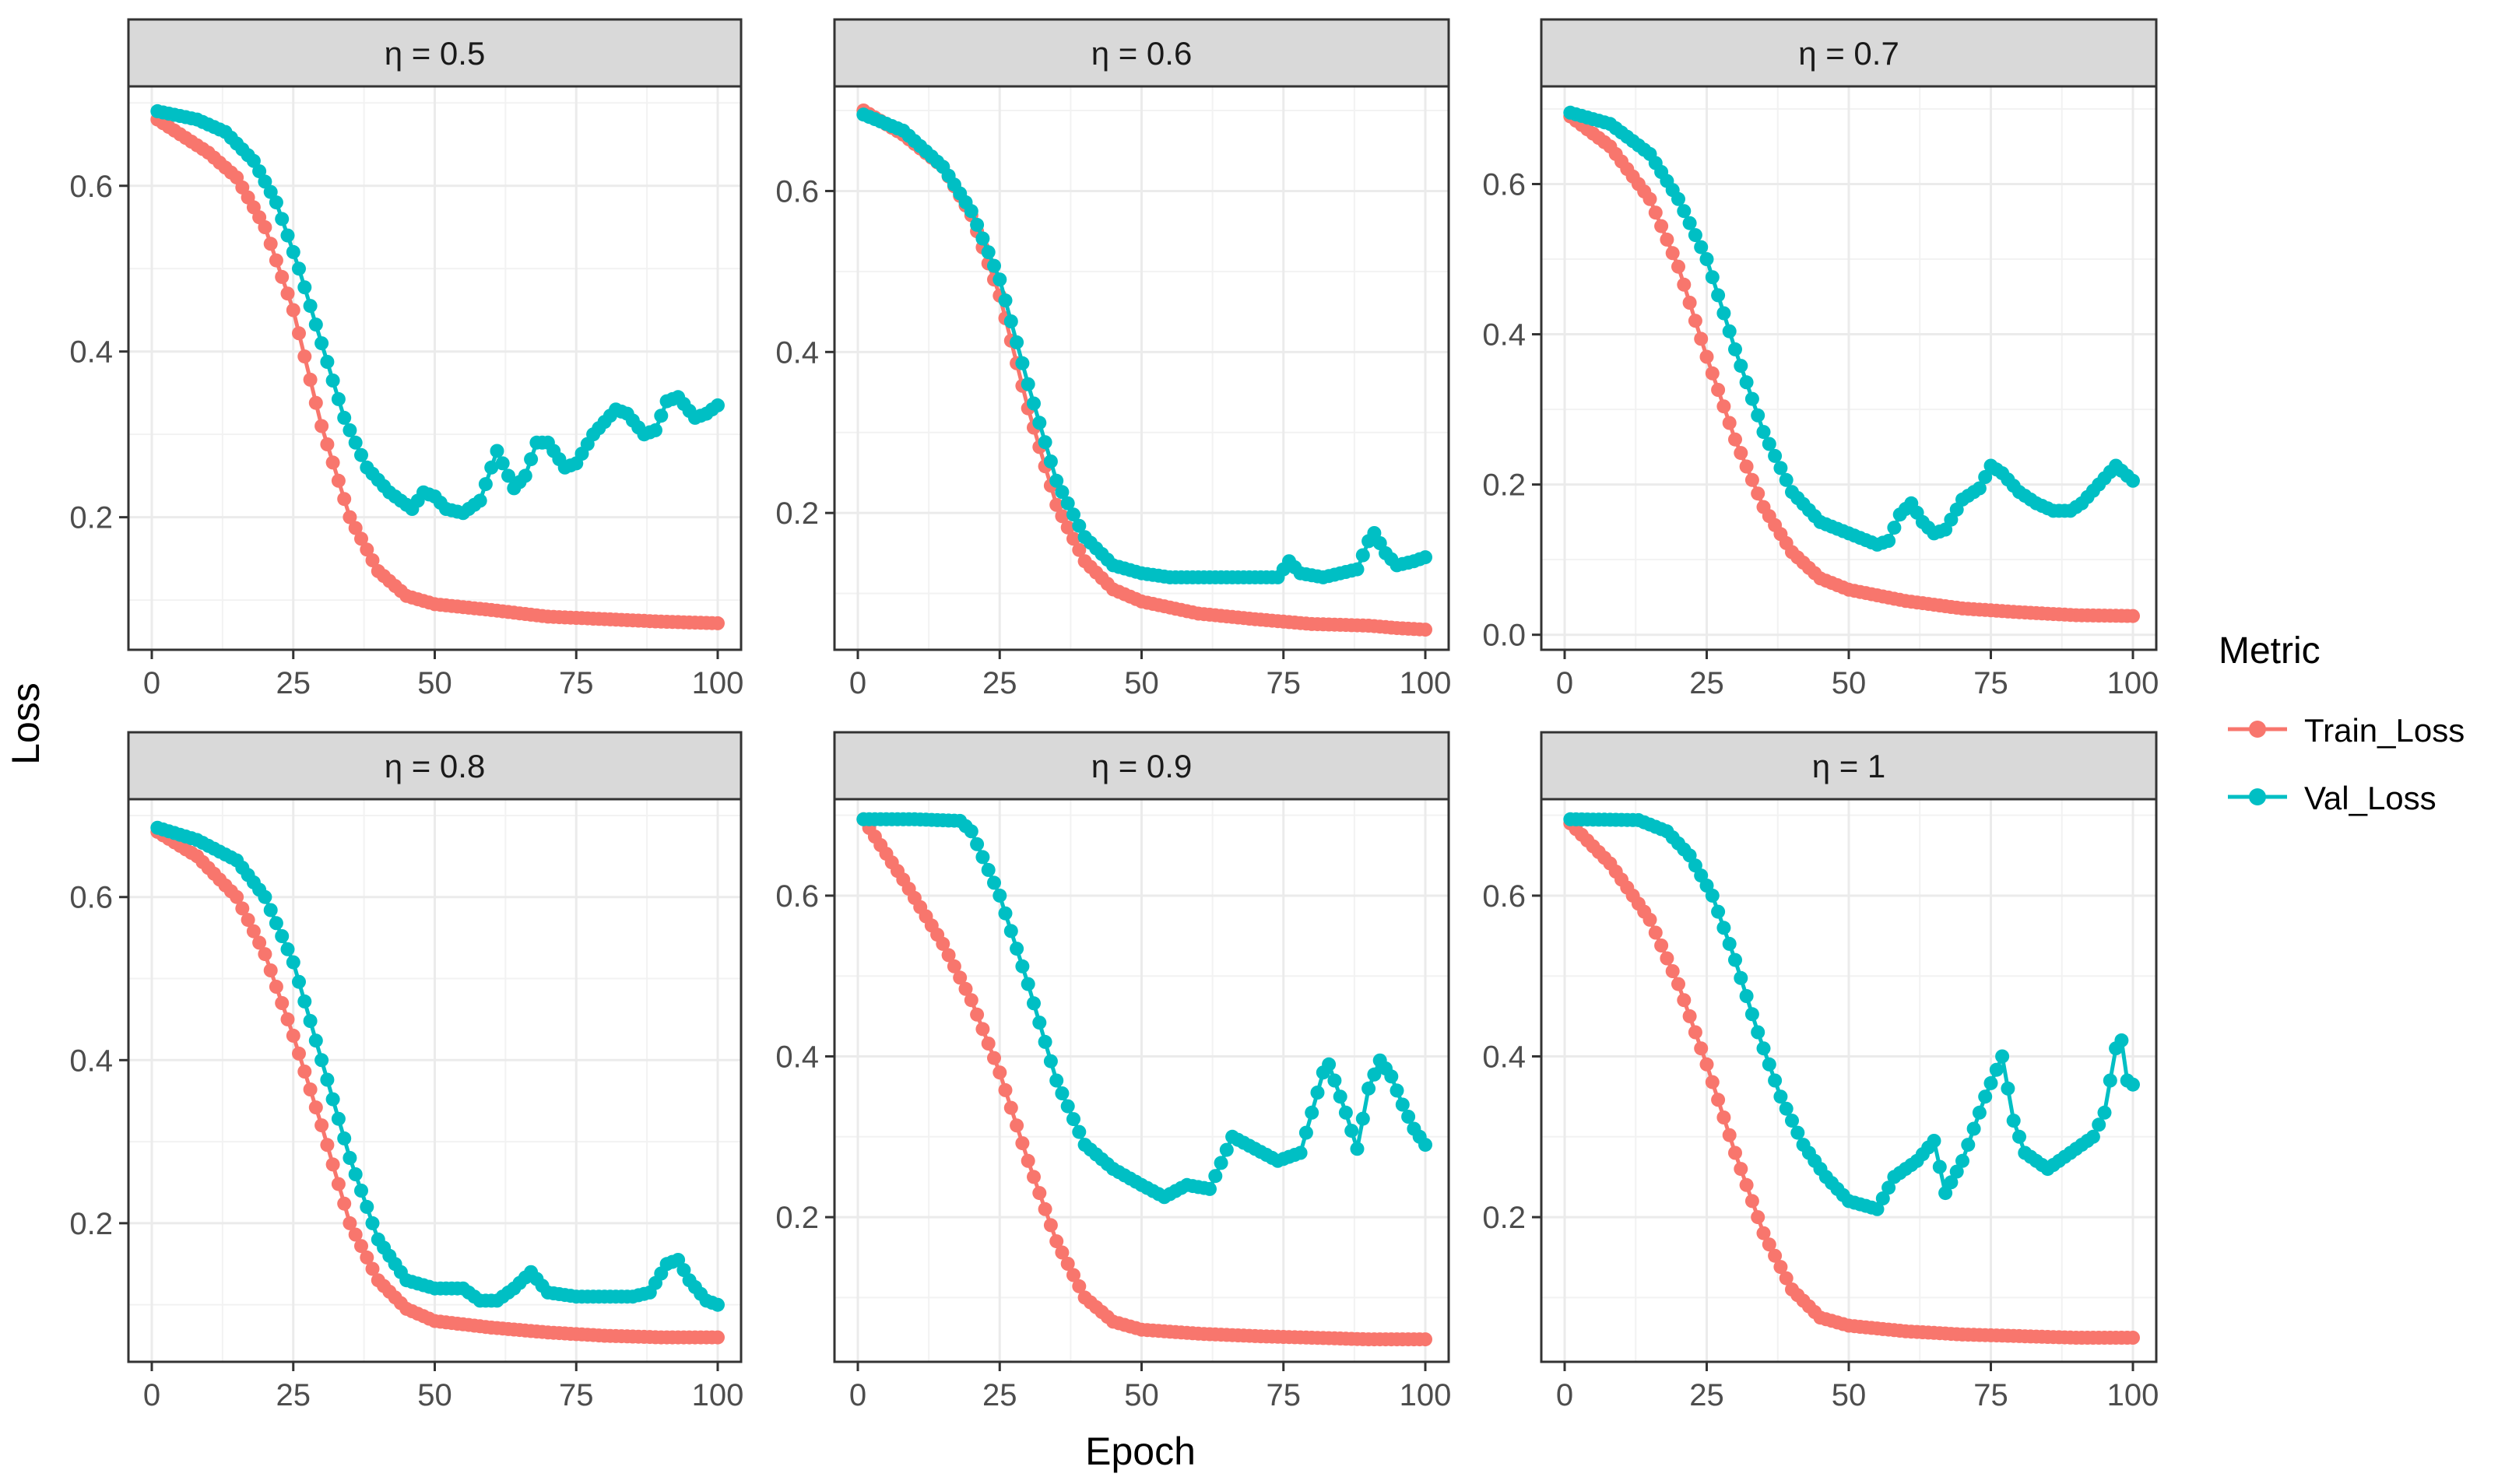 The height and width of the screenshot is (1484, 2498). Describe the element at coordinates (1141, 53) in the screenshot. I see `panel-strip` at that location.